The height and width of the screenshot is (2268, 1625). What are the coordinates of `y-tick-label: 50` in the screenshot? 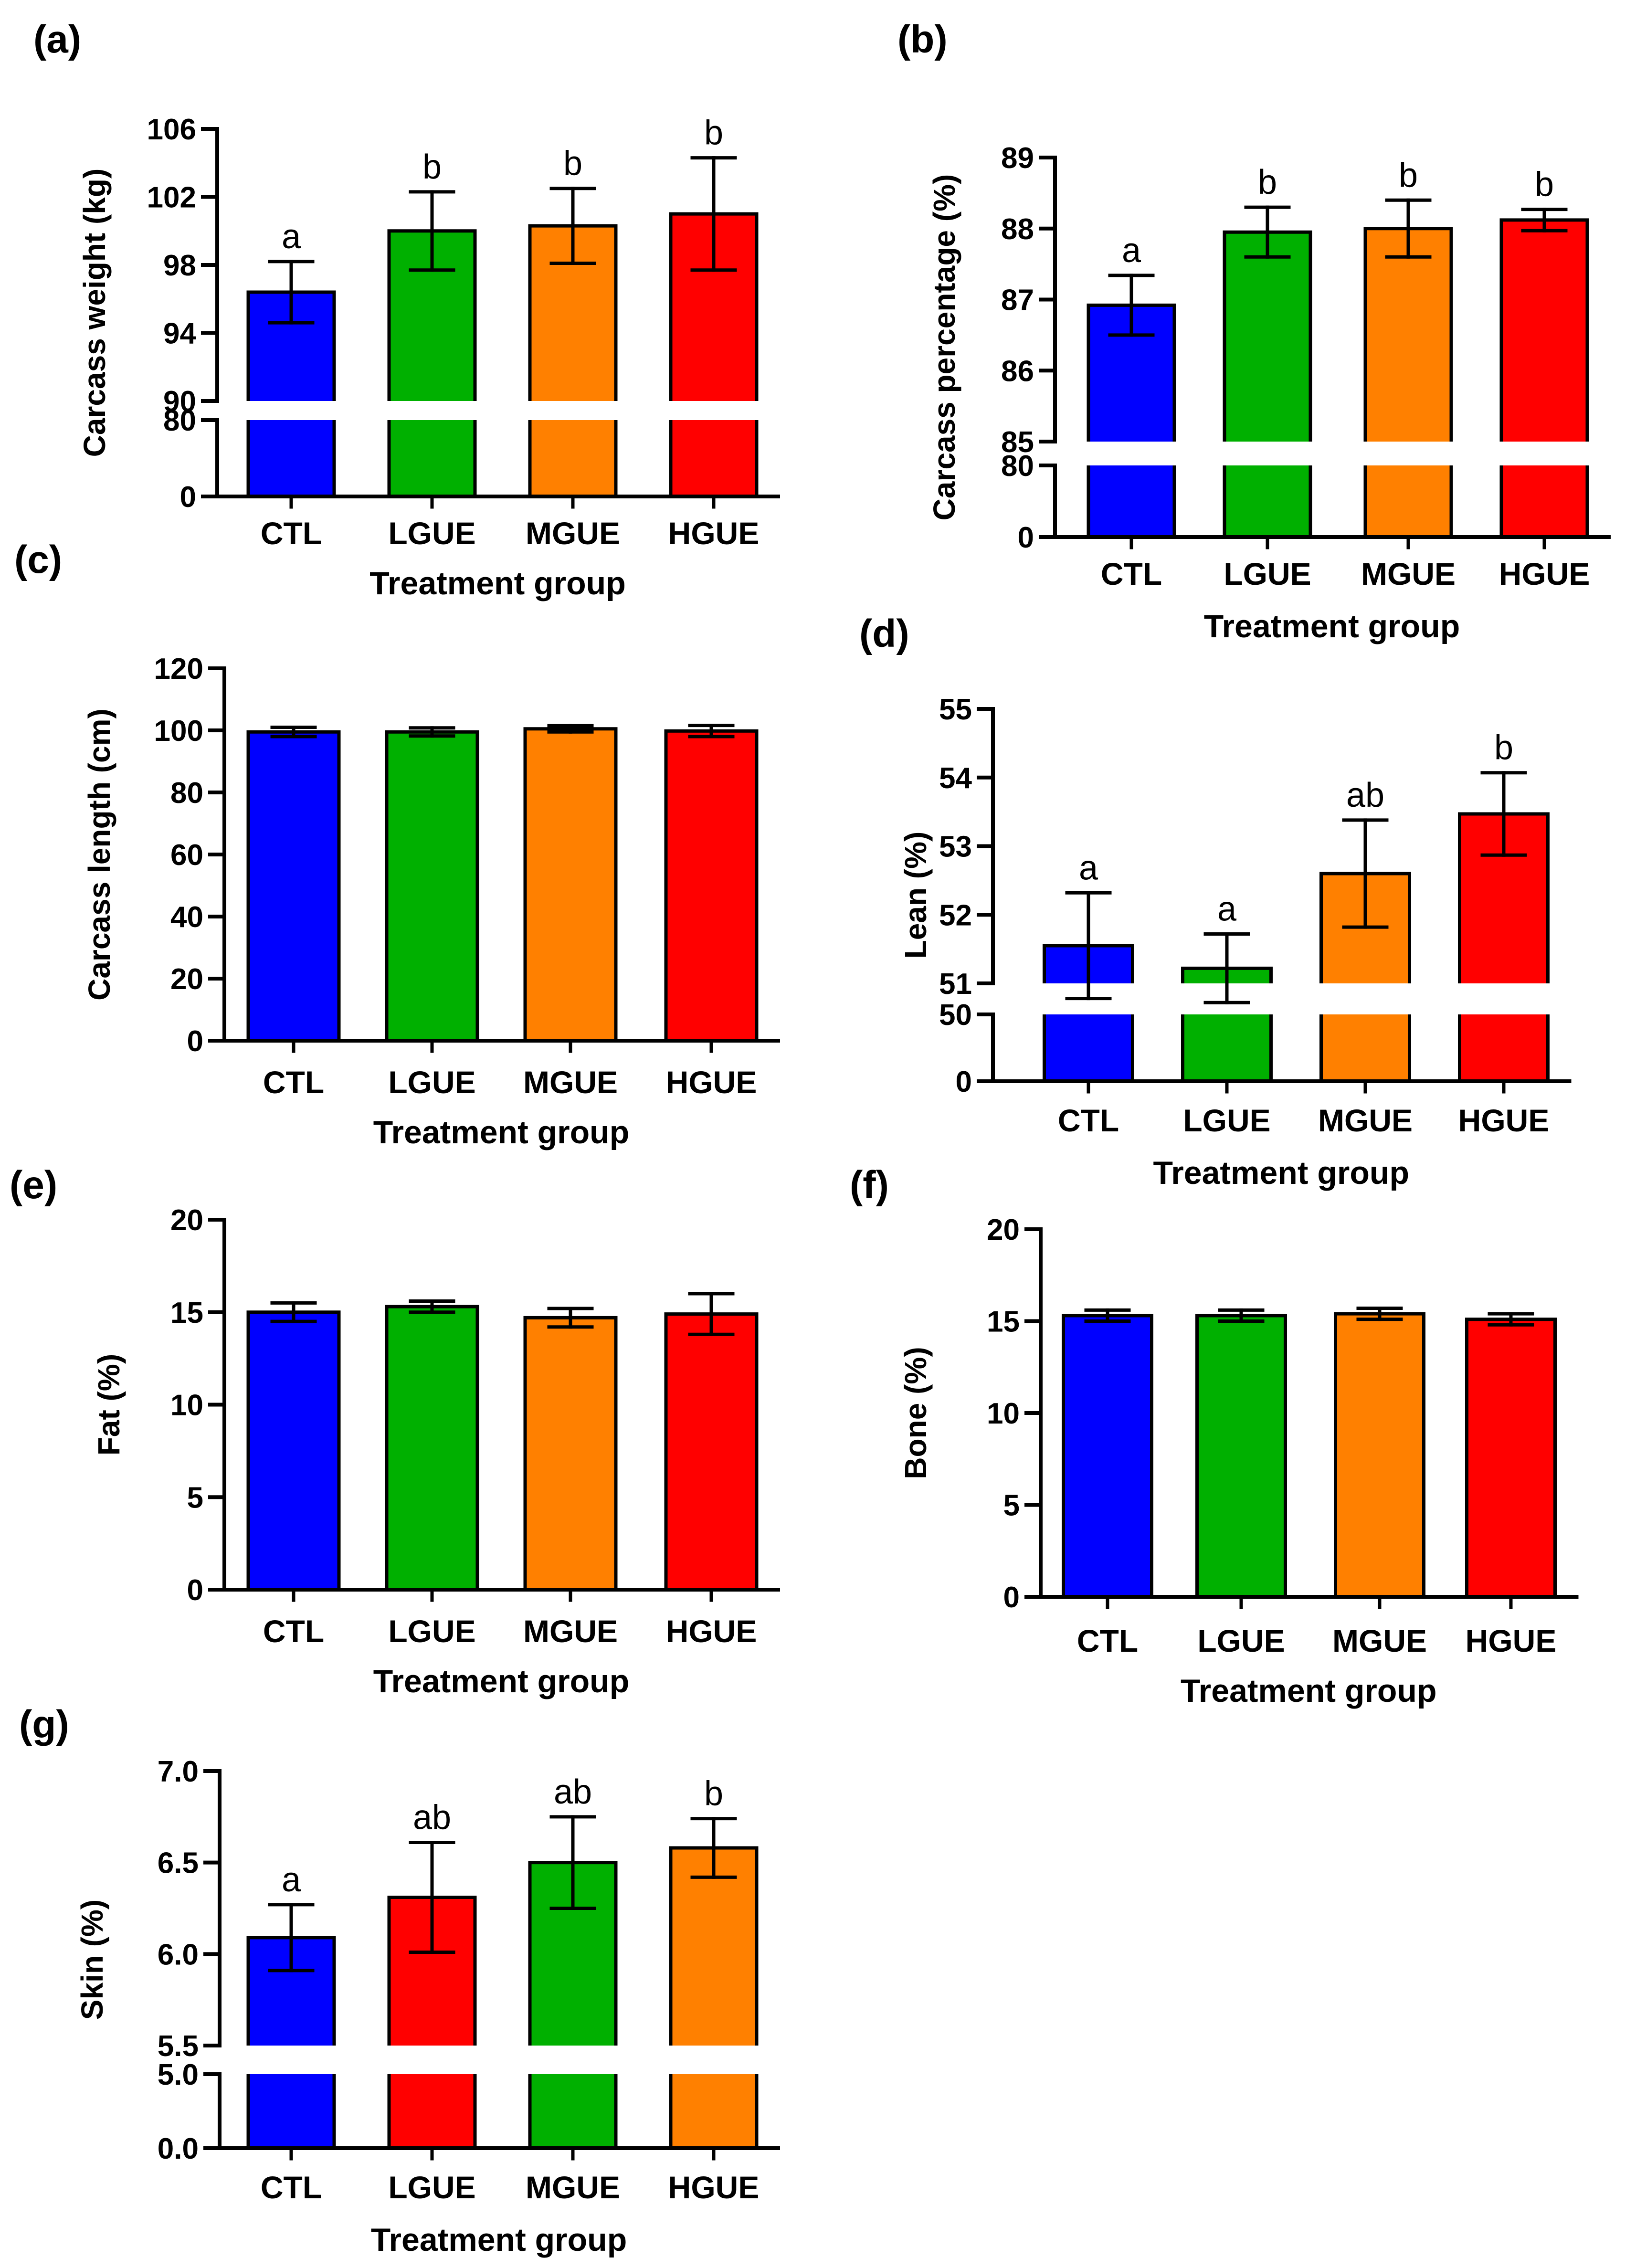 It's located at (955, 1016).